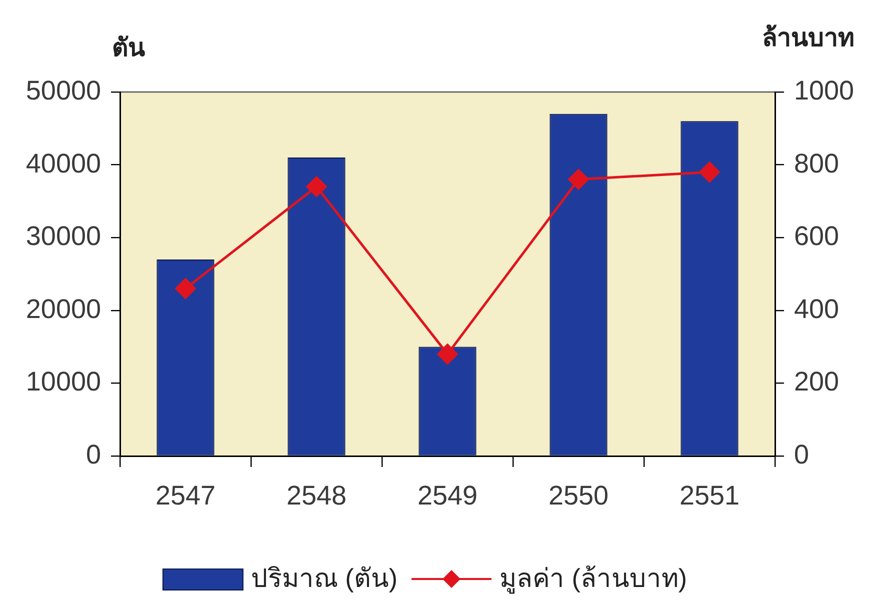 This screenshot has height=603, width=878. What do you see at coordinates (185, 495) in the screenshot?
I see `x-tick-label: 2547` at bounding box center [185, 495].